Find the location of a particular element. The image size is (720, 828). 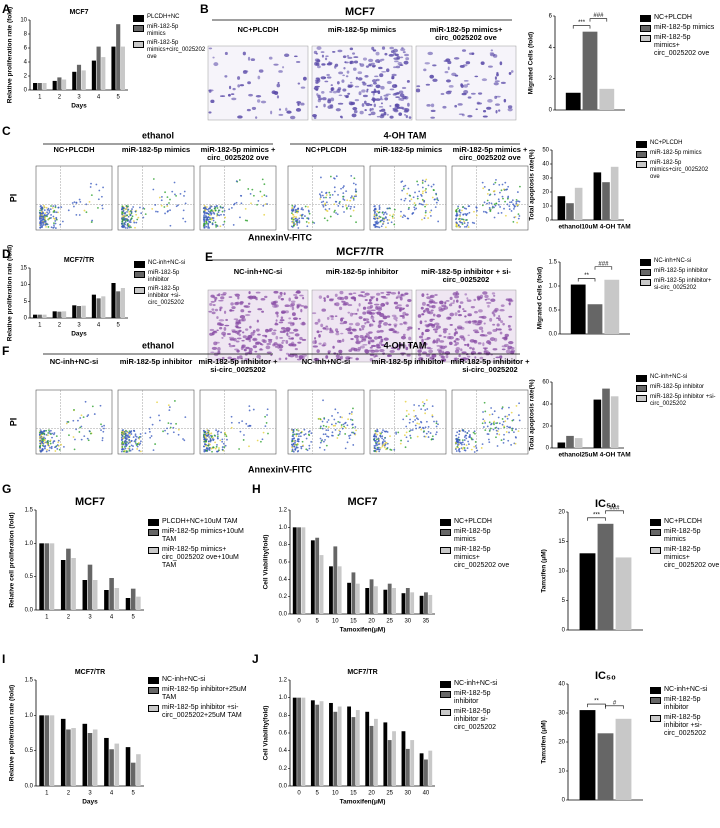

legend-item: miR-182-5p inhibitor si-circ_0025202 is located at coordinates (476, 720).